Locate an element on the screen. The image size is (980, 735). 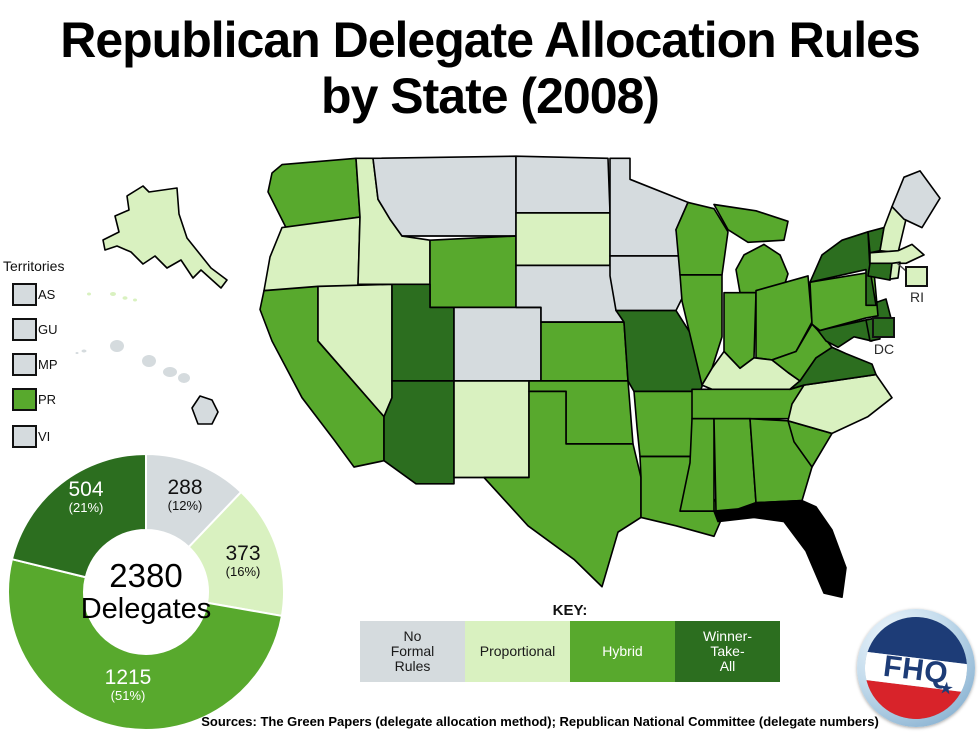
territory-item-as: AS is located at coordinates (33, 294).